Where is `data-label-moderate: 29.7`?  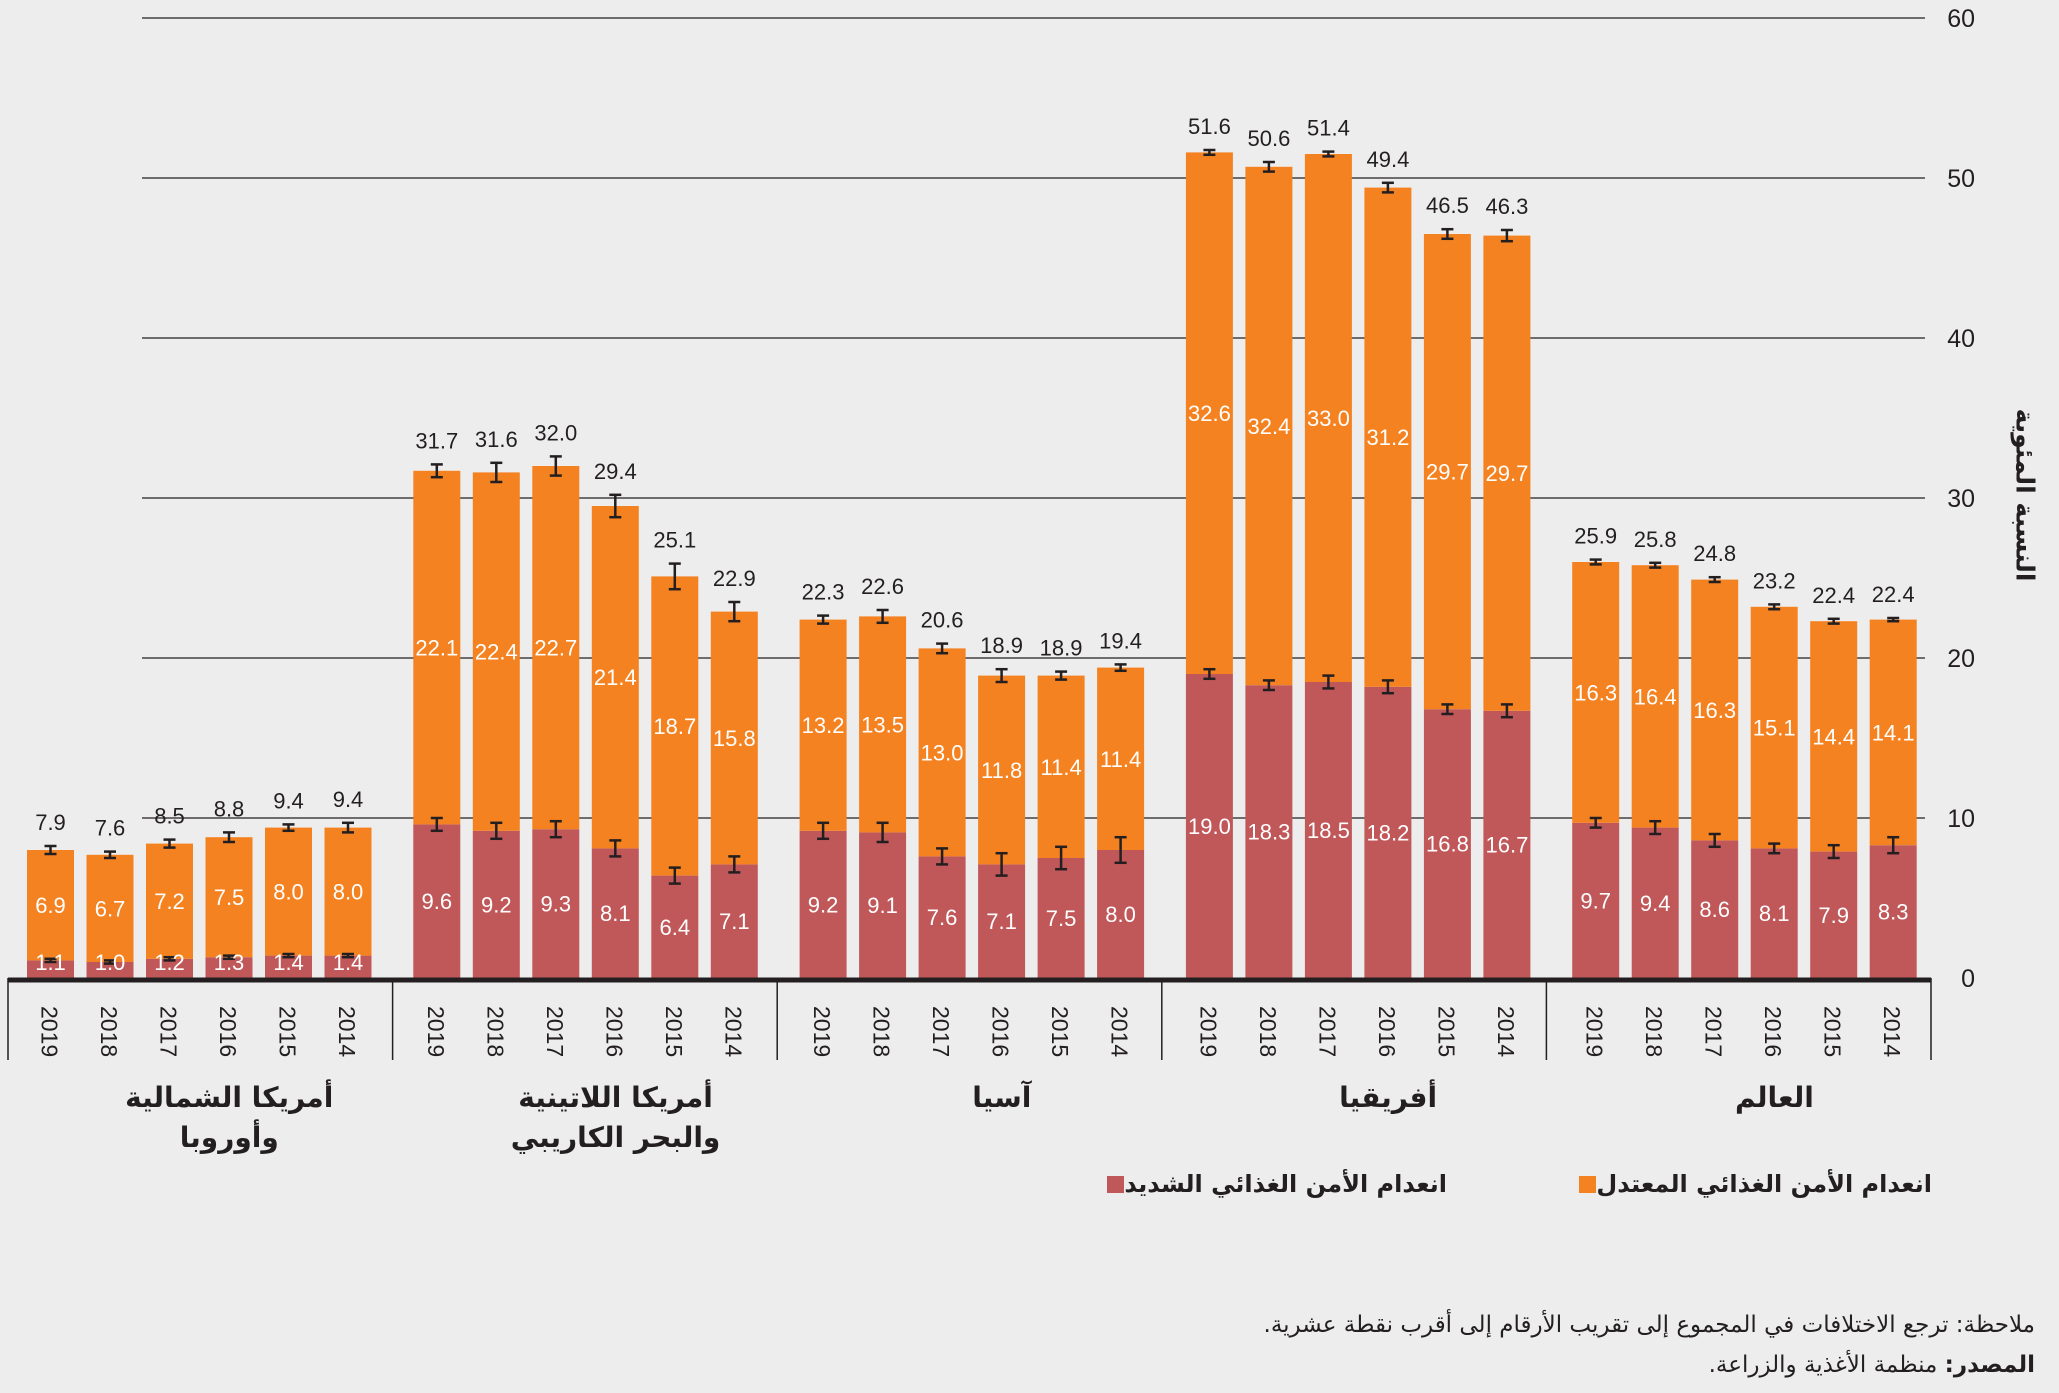 data-label-moderate: 29.7 is located at coordinates (1447, 472).